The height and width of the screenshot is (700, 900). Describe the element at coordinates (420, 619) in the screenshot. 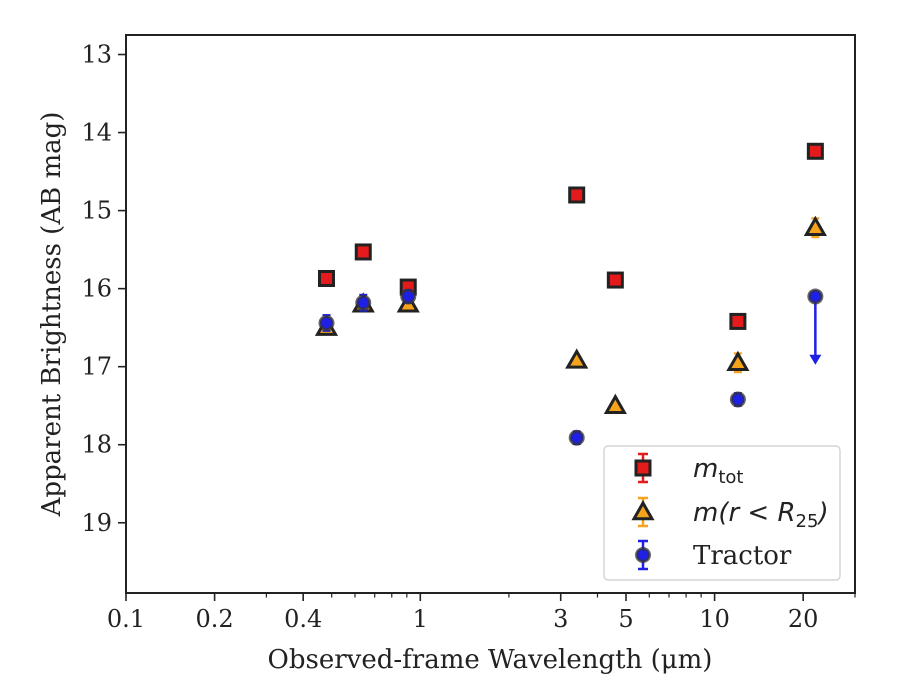

I see `x-tick-label: 1` at that location.